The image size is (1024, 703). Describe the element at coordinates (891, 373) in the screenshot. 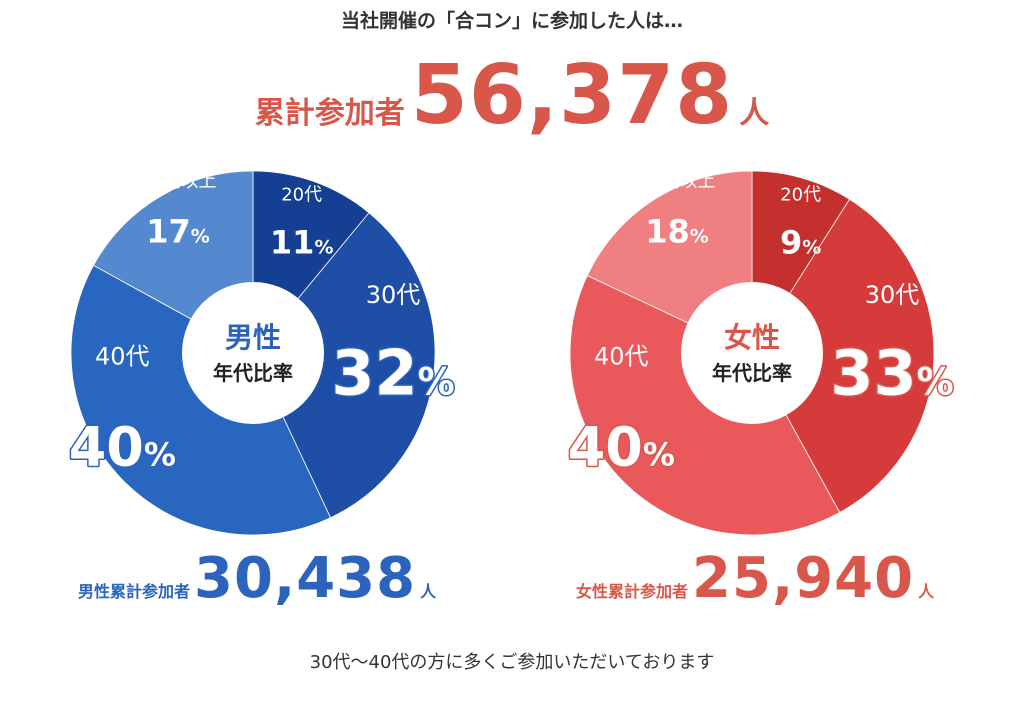

I see `female-slice-2-value: 33%` at that location.